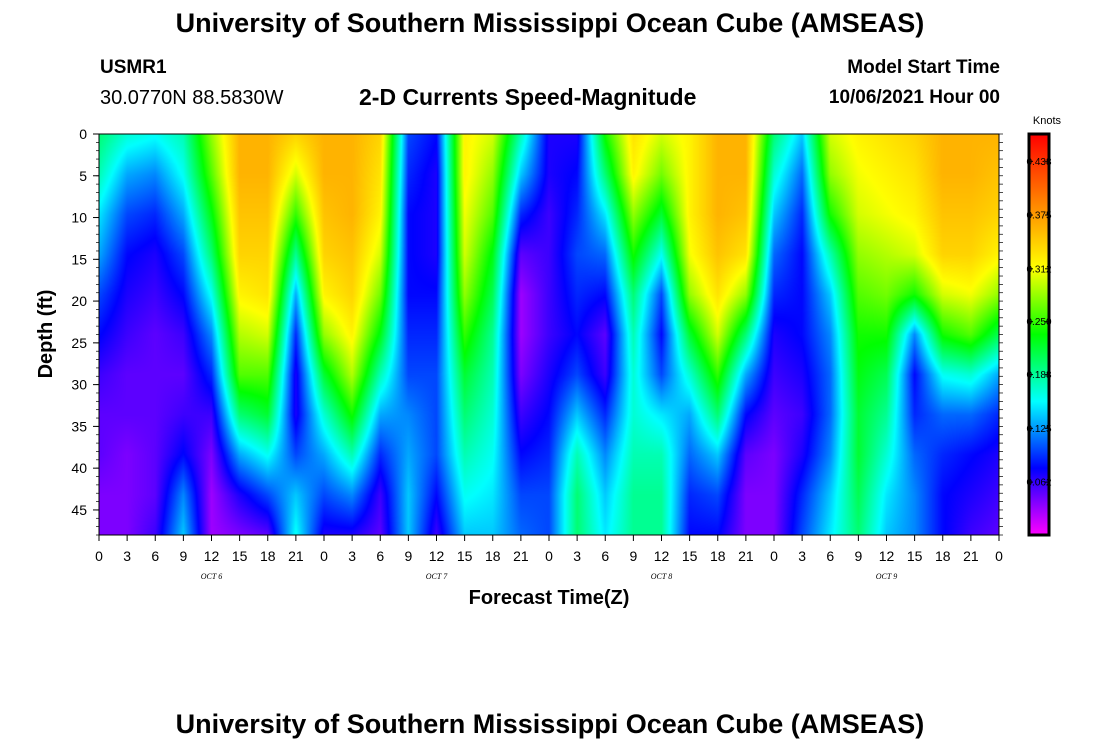  I want to click on colorbar-tick-label: 0.250, so click(1038, 322).